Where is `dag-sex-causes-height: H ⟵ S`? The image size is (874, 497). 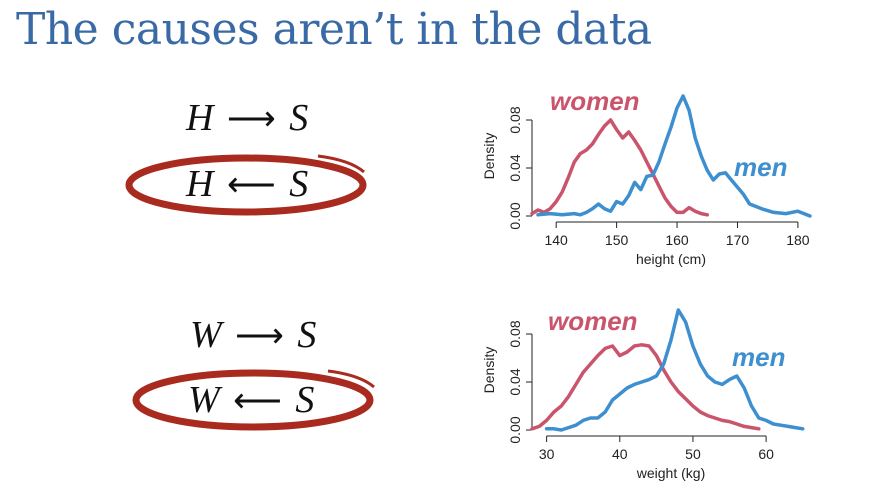 dag-sex-causes-height: H ⟵ S is located at coordinates (247, 184).